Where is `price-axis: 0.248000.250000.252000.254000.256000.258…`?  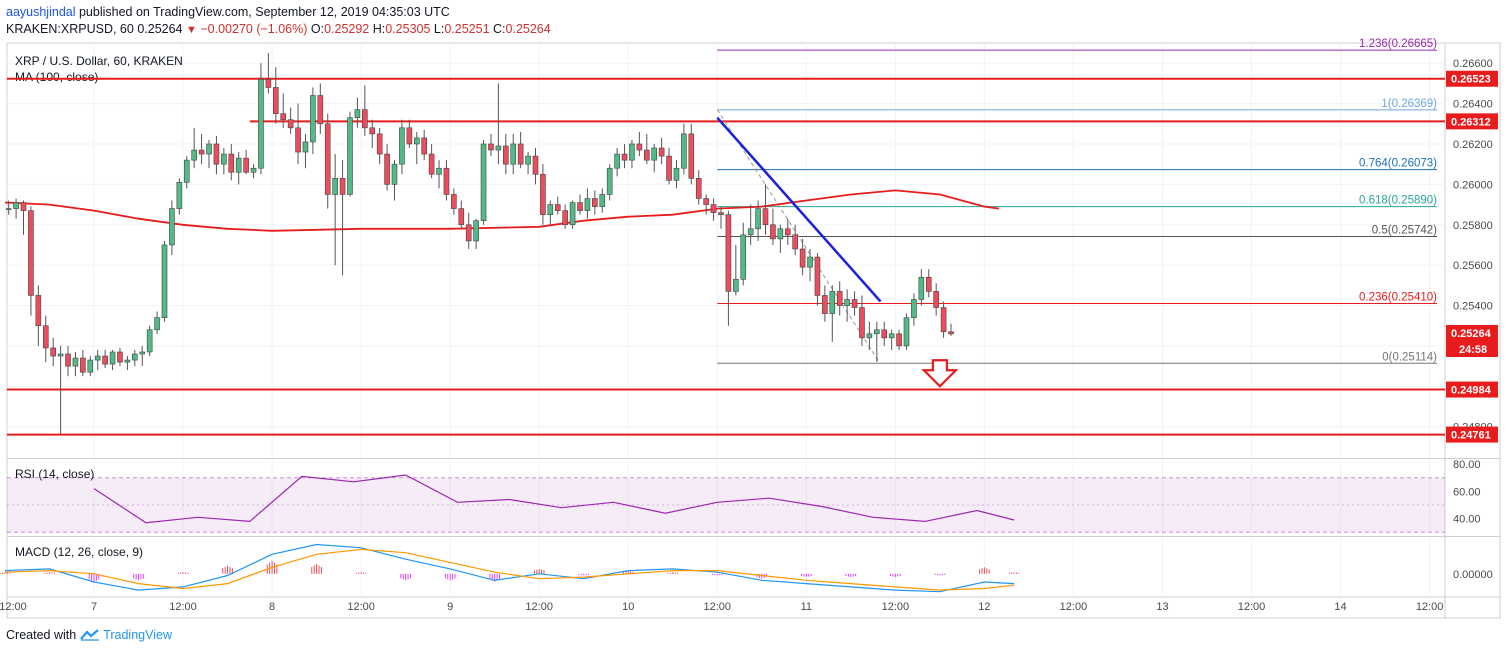 price-axis: 0.248000.250000.252000.254000.256000.258… is located at coordinates (1472, 319).